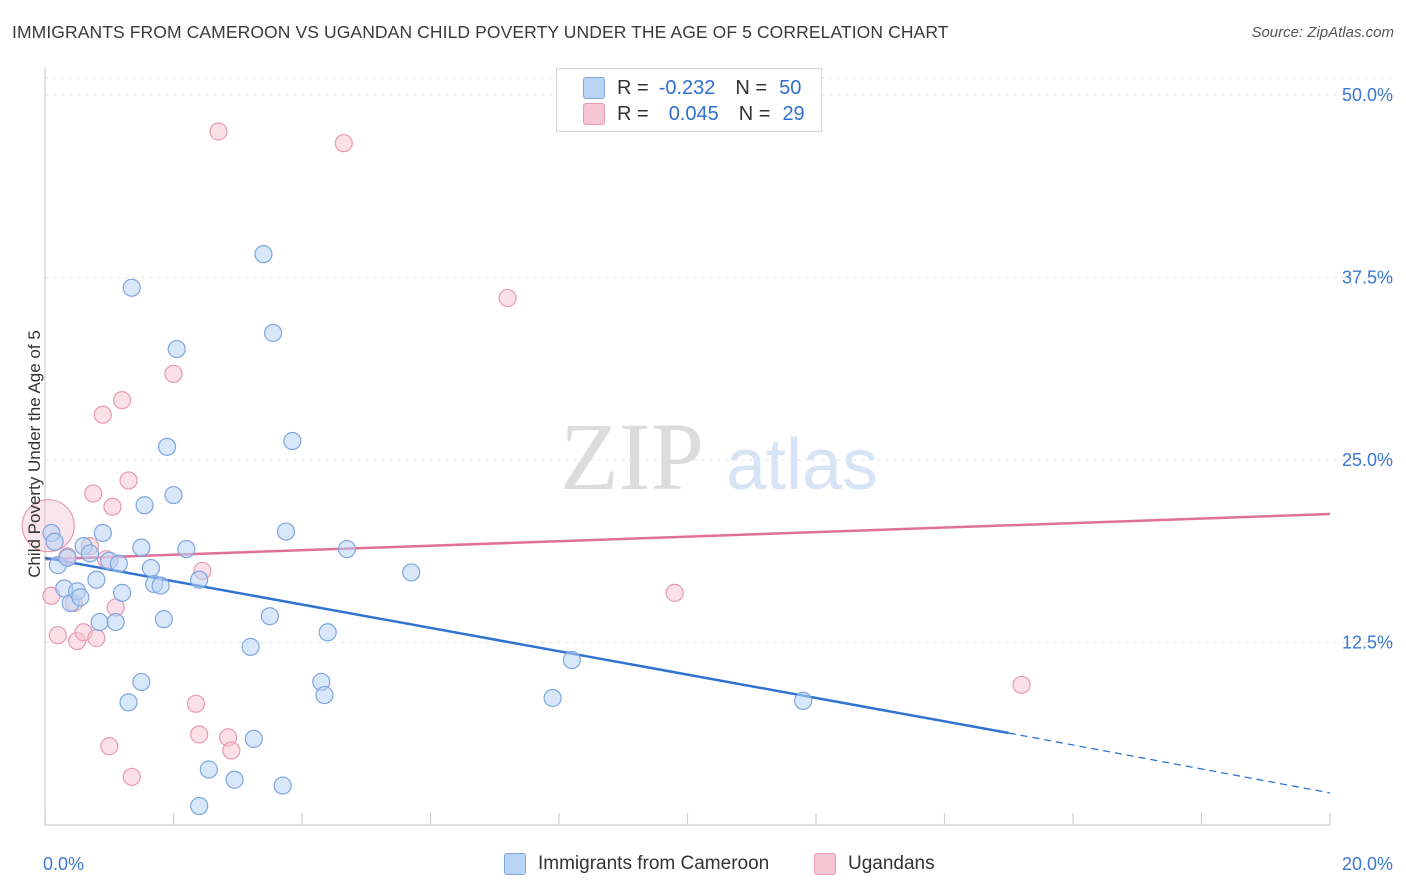 Image resolution: width=1406 pixels, height=892 pixels. What do you see at coordinates (1367, 864) in the screenshot?
I see `x-tick-label-max: 20.0%` at bounding box center [1367, 864].